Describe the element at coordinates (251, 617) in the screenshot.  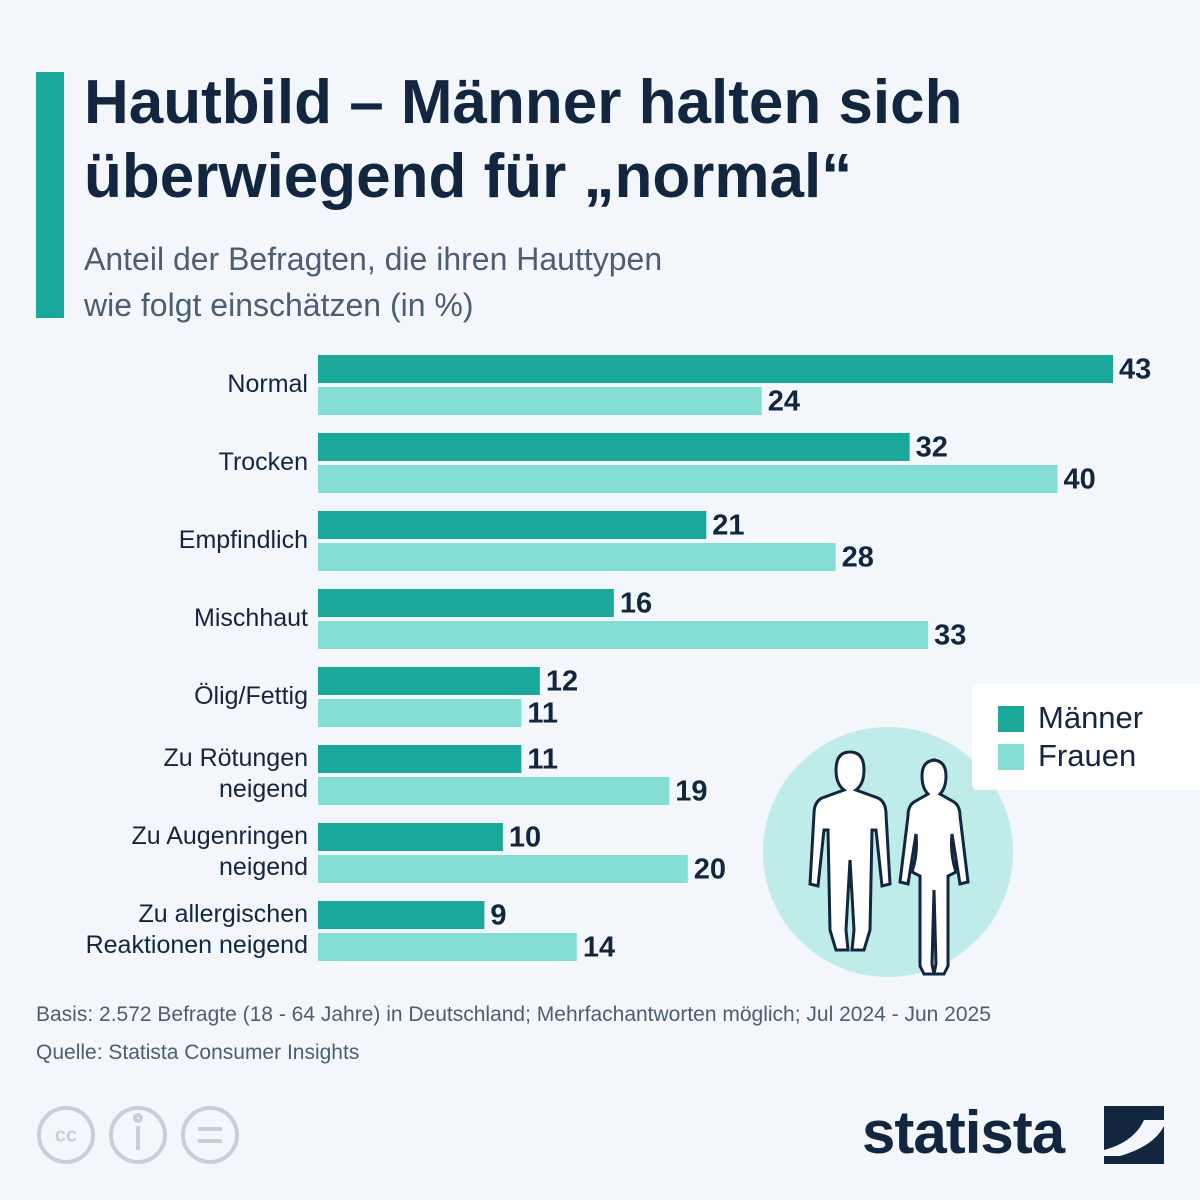
I see `category-label: Mischhaut` at that location.